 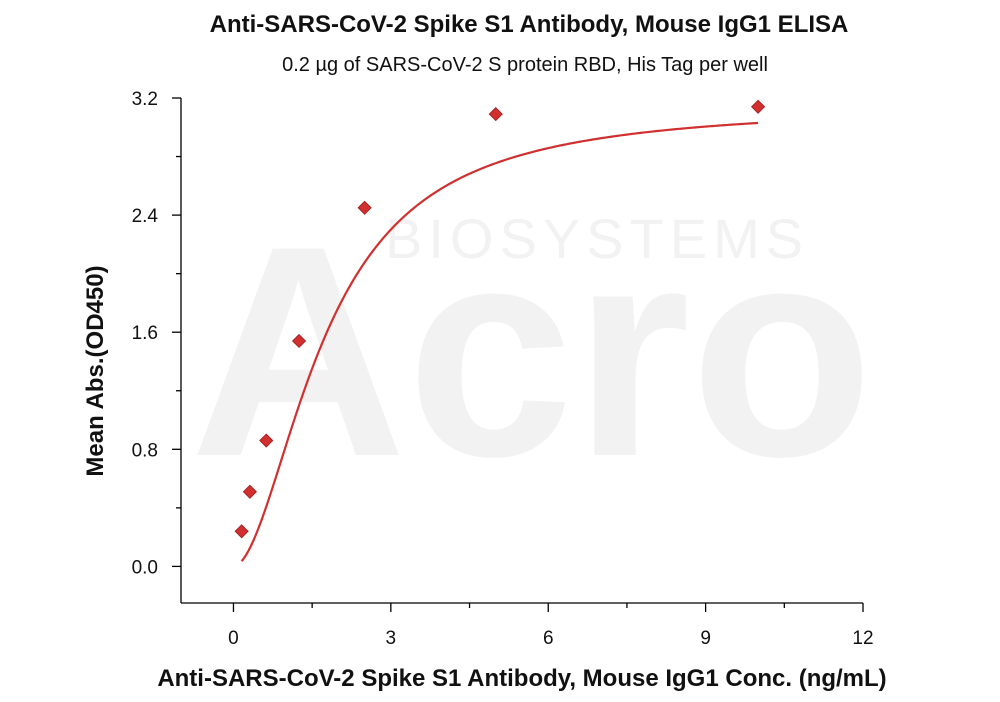 I want to click on y-axis-title: Mean Abs.(OD450), so click(x=95, y=370).